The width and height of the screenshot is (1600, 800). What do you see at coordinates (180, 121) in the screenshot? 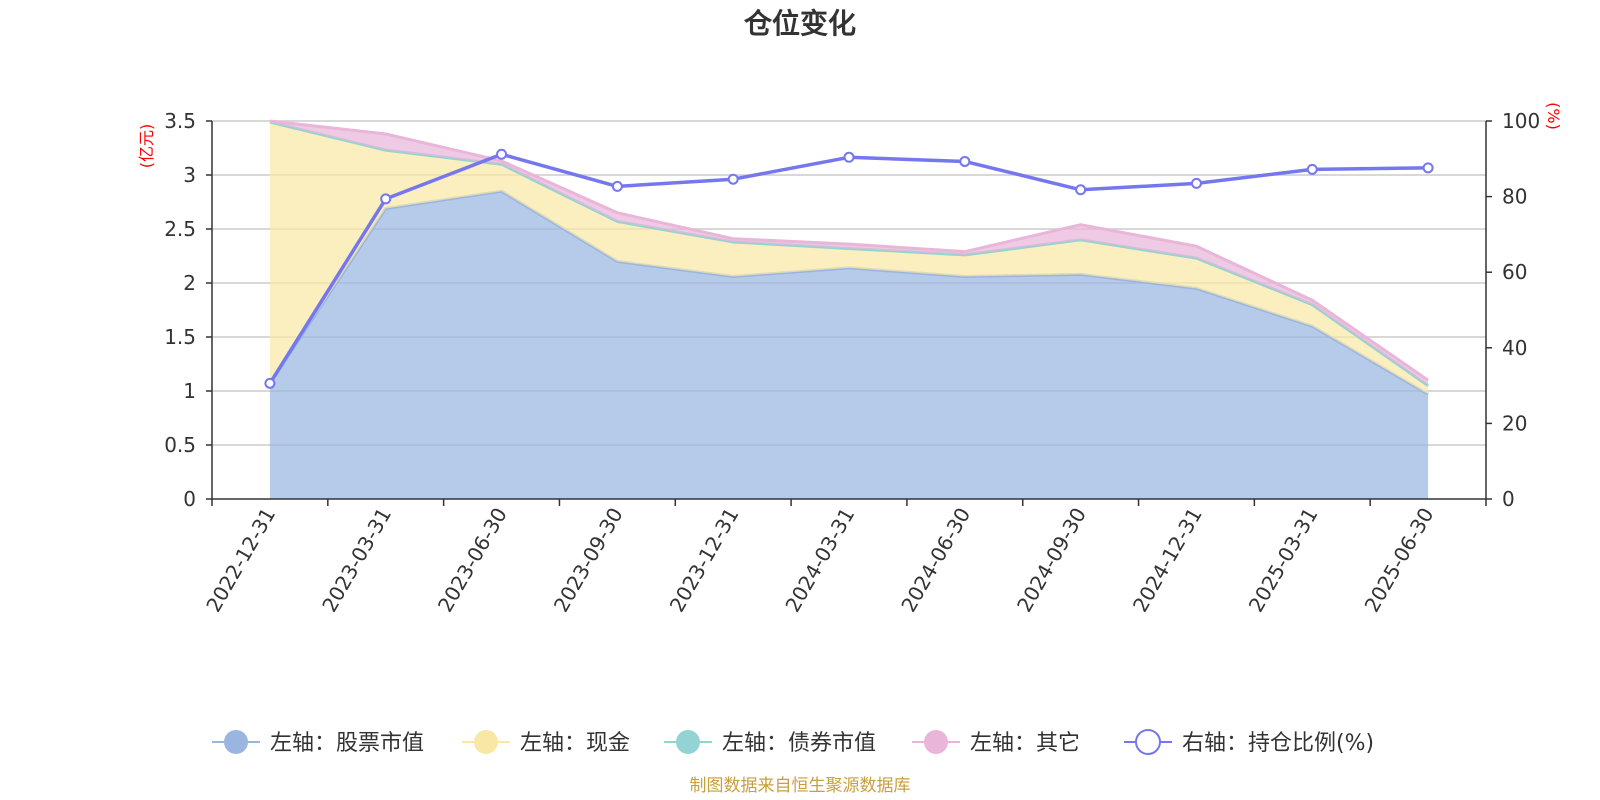
I see `left-axis-tick-label: 3.5` at bounding box center [180, 121].